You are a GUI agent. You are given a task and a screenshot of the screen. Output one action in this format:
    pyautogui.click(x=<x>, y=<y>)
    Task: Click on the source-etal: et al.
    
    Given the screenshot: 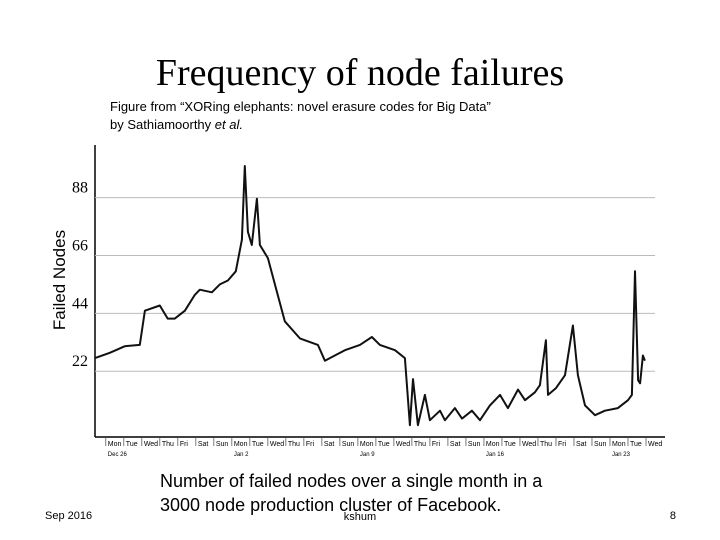 What is the action you would take?
    pyautogui.click(x=229, y=124)
    